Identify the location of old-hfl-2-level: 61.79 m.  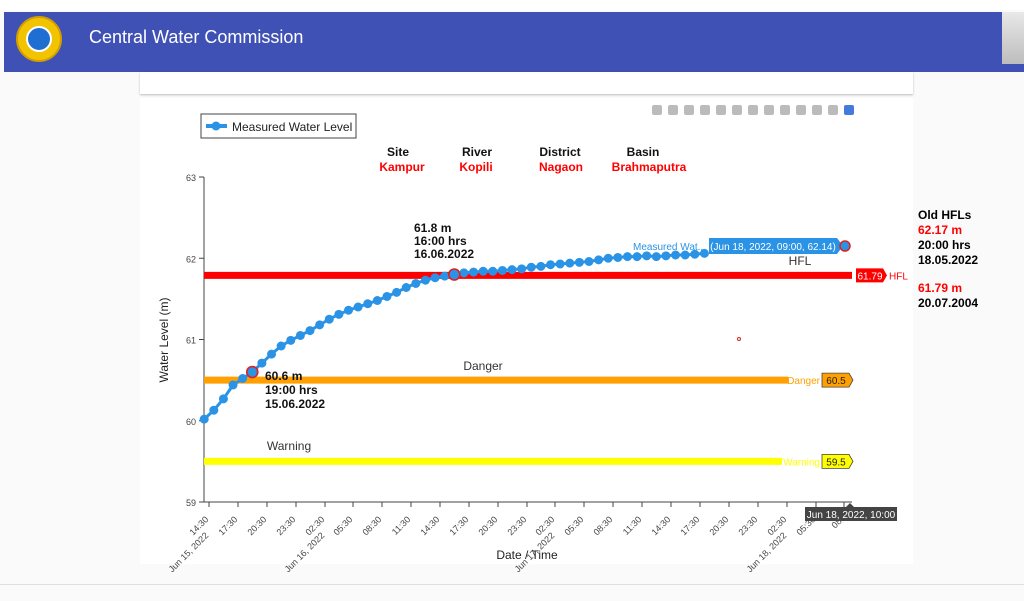
(940, 288).